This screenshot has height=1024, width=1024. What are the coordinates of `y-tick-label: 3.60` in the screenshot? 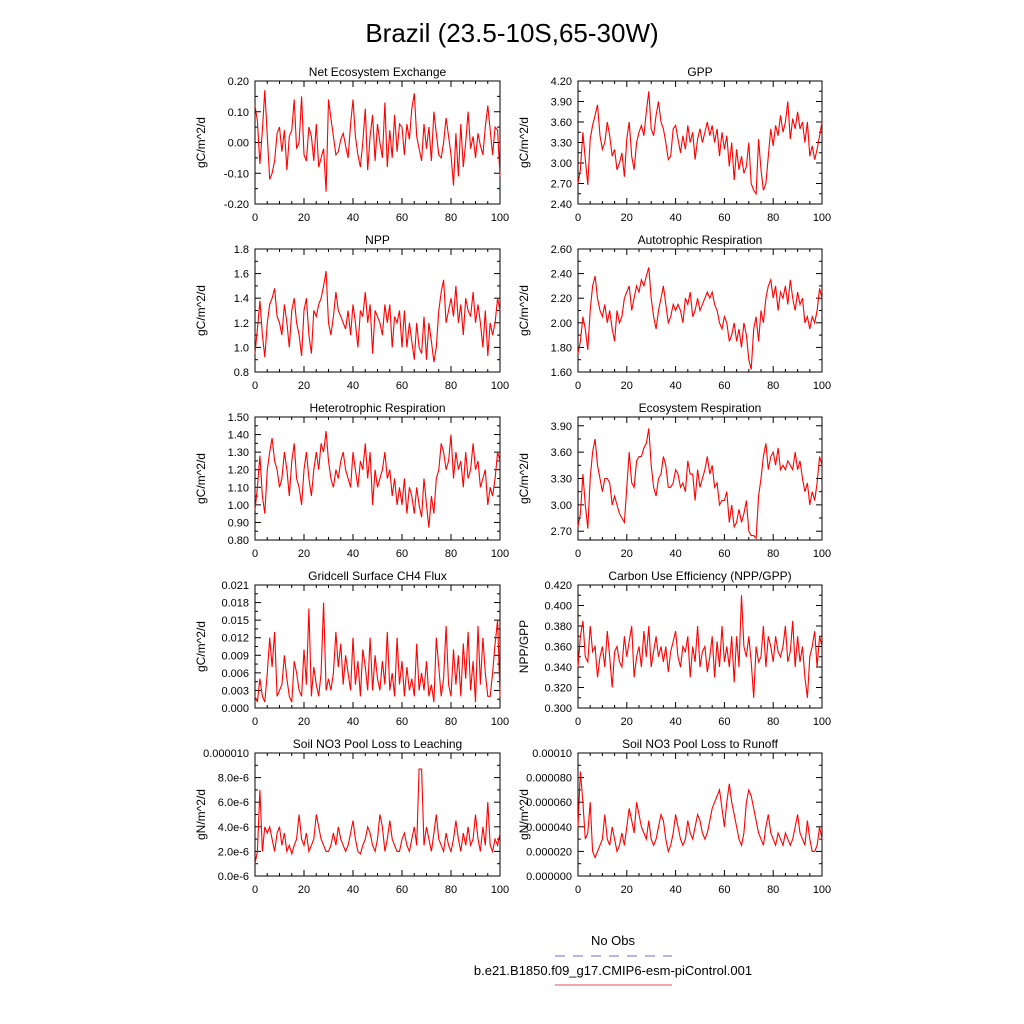 It's located at (561, 123).